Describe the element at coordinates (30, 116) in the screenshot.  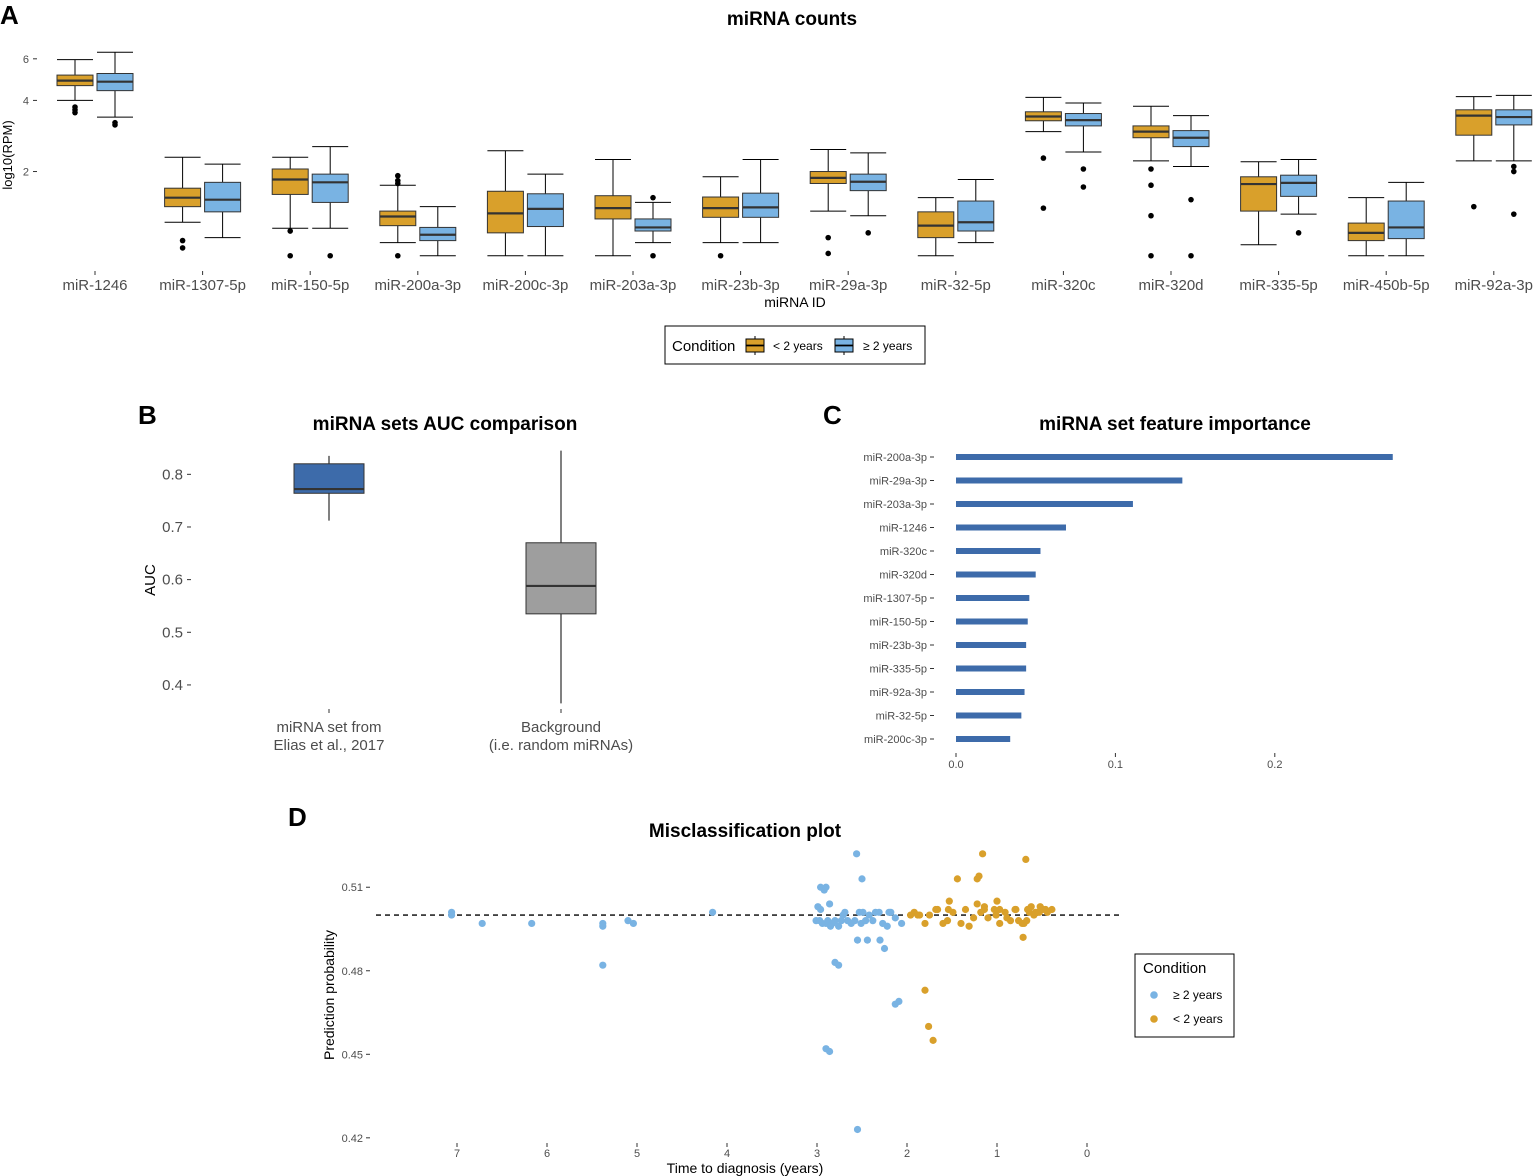
I see `panel-a-y-axis: 2 4 6` at that location.